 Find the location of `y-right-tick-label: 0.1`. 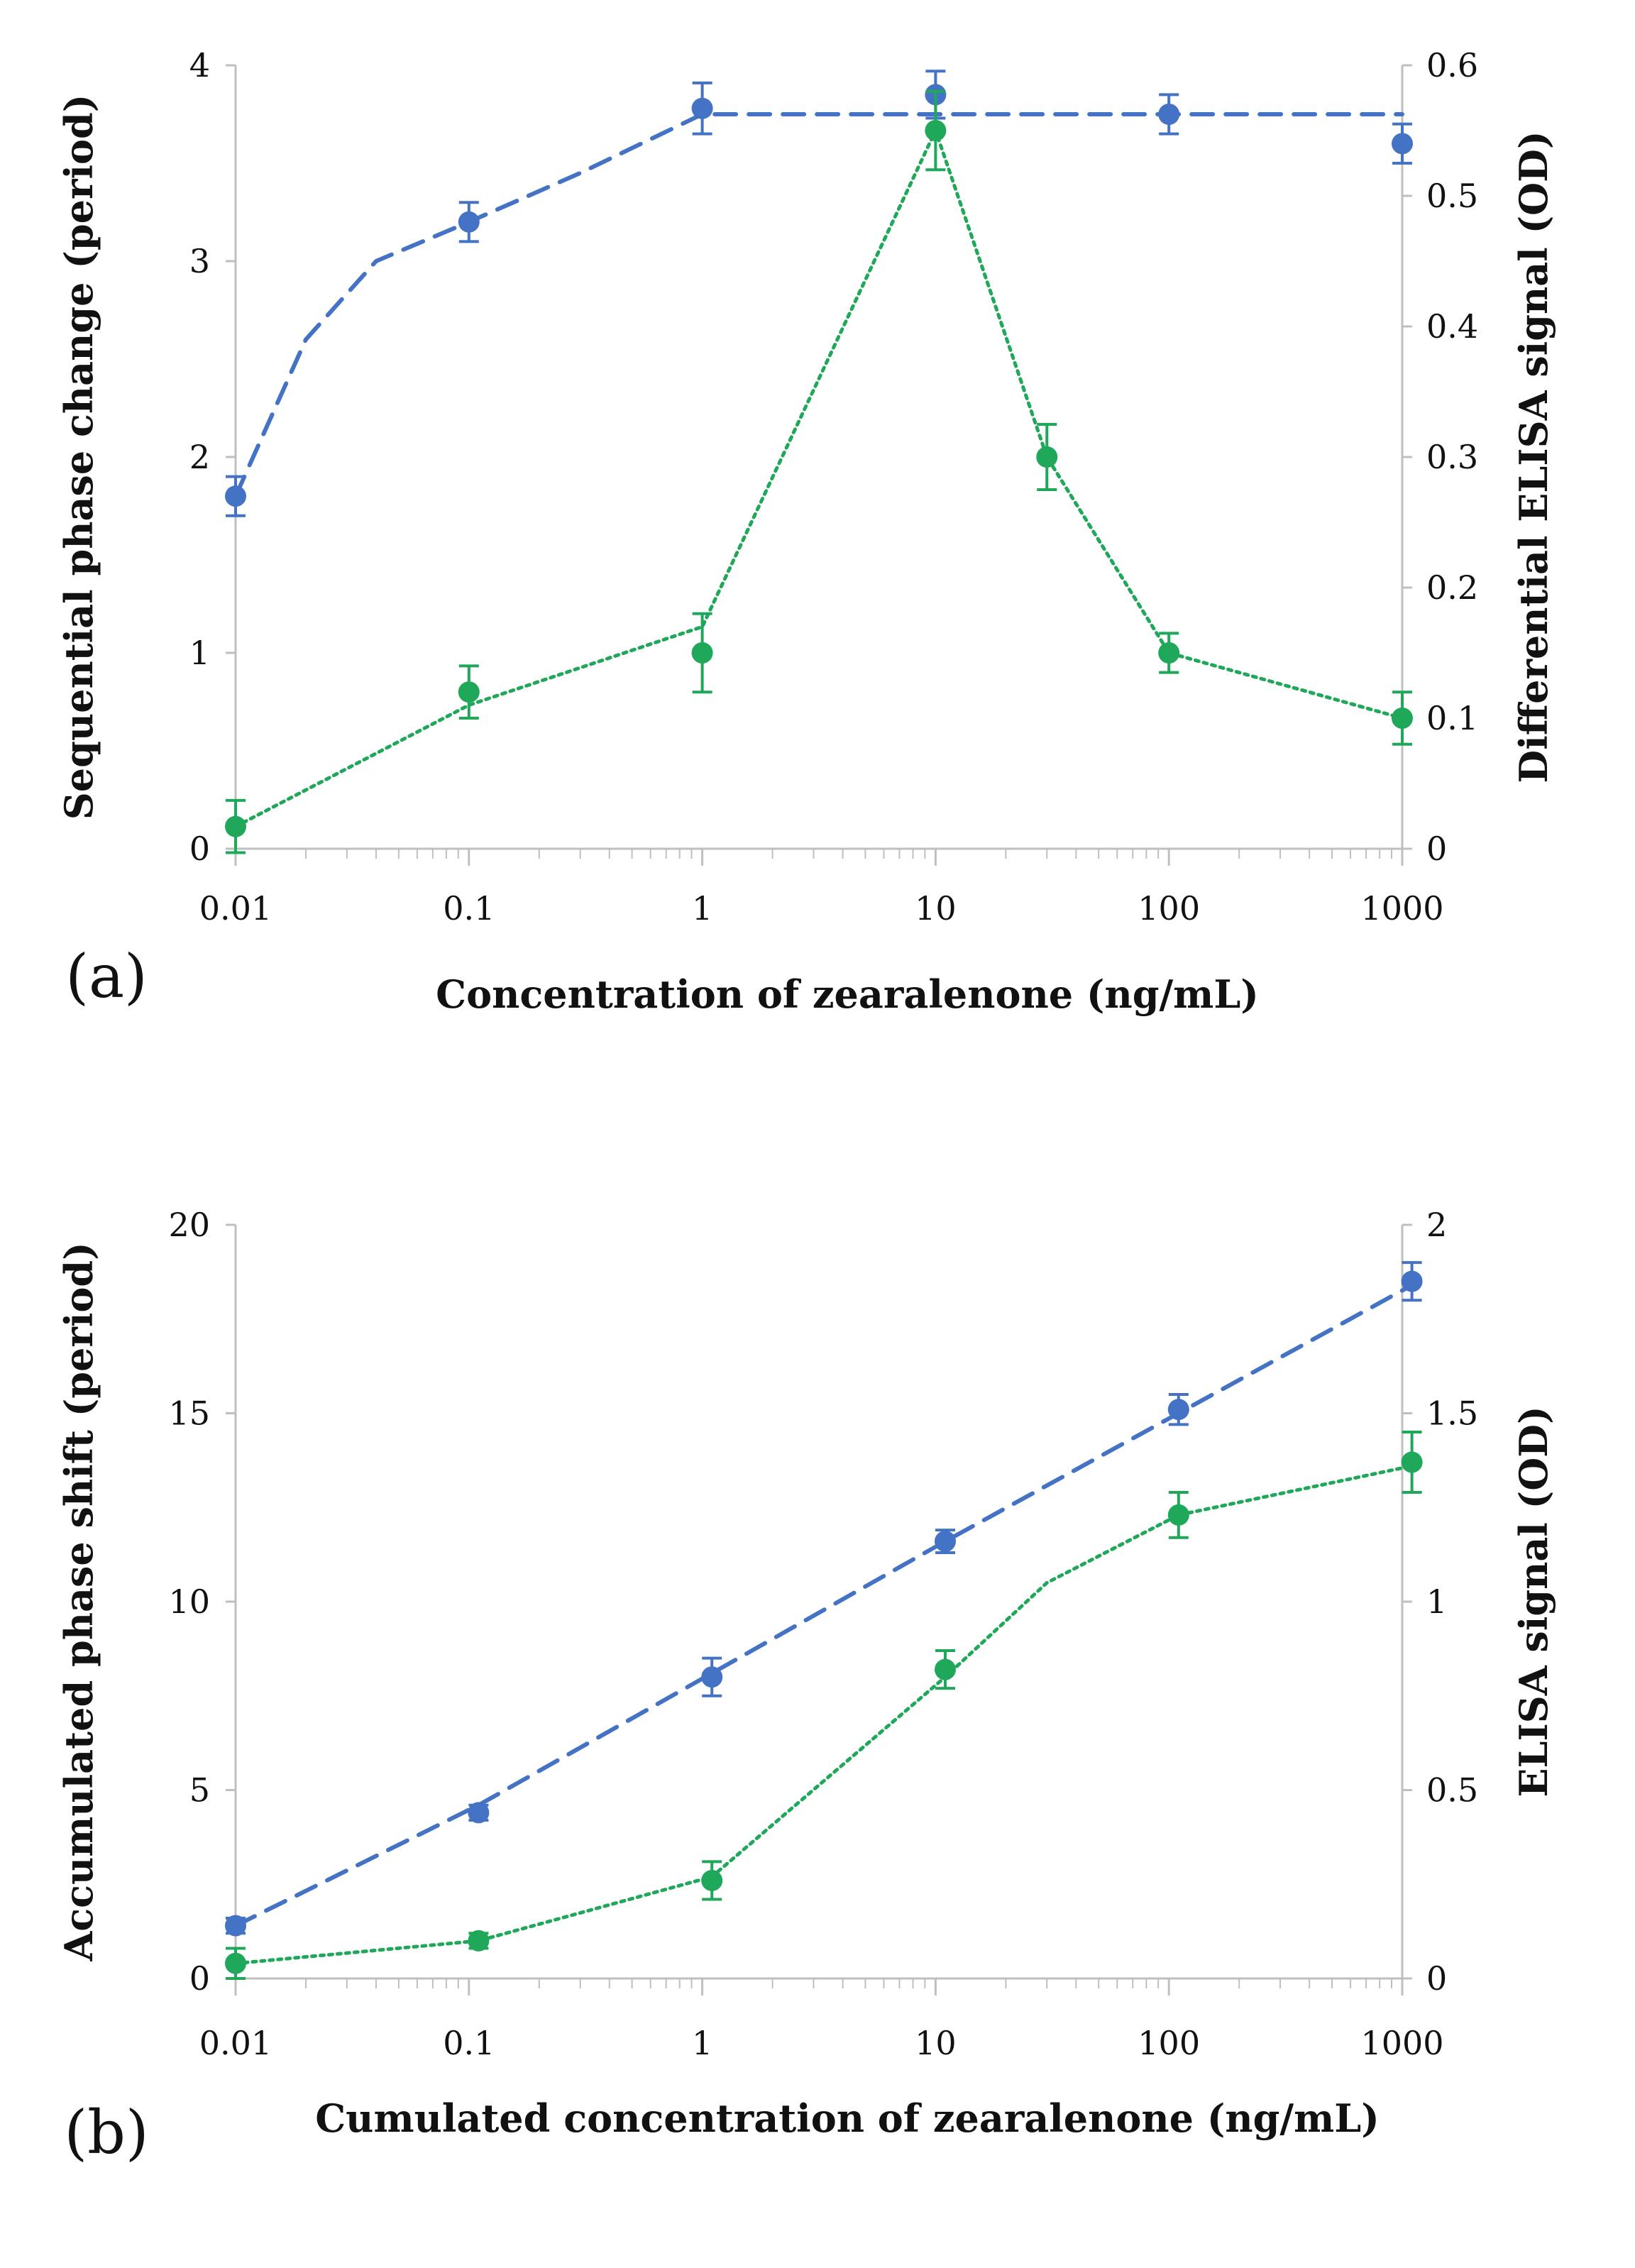

y-right-tick-label: 0.1 is located at coordinates (1452, 718).